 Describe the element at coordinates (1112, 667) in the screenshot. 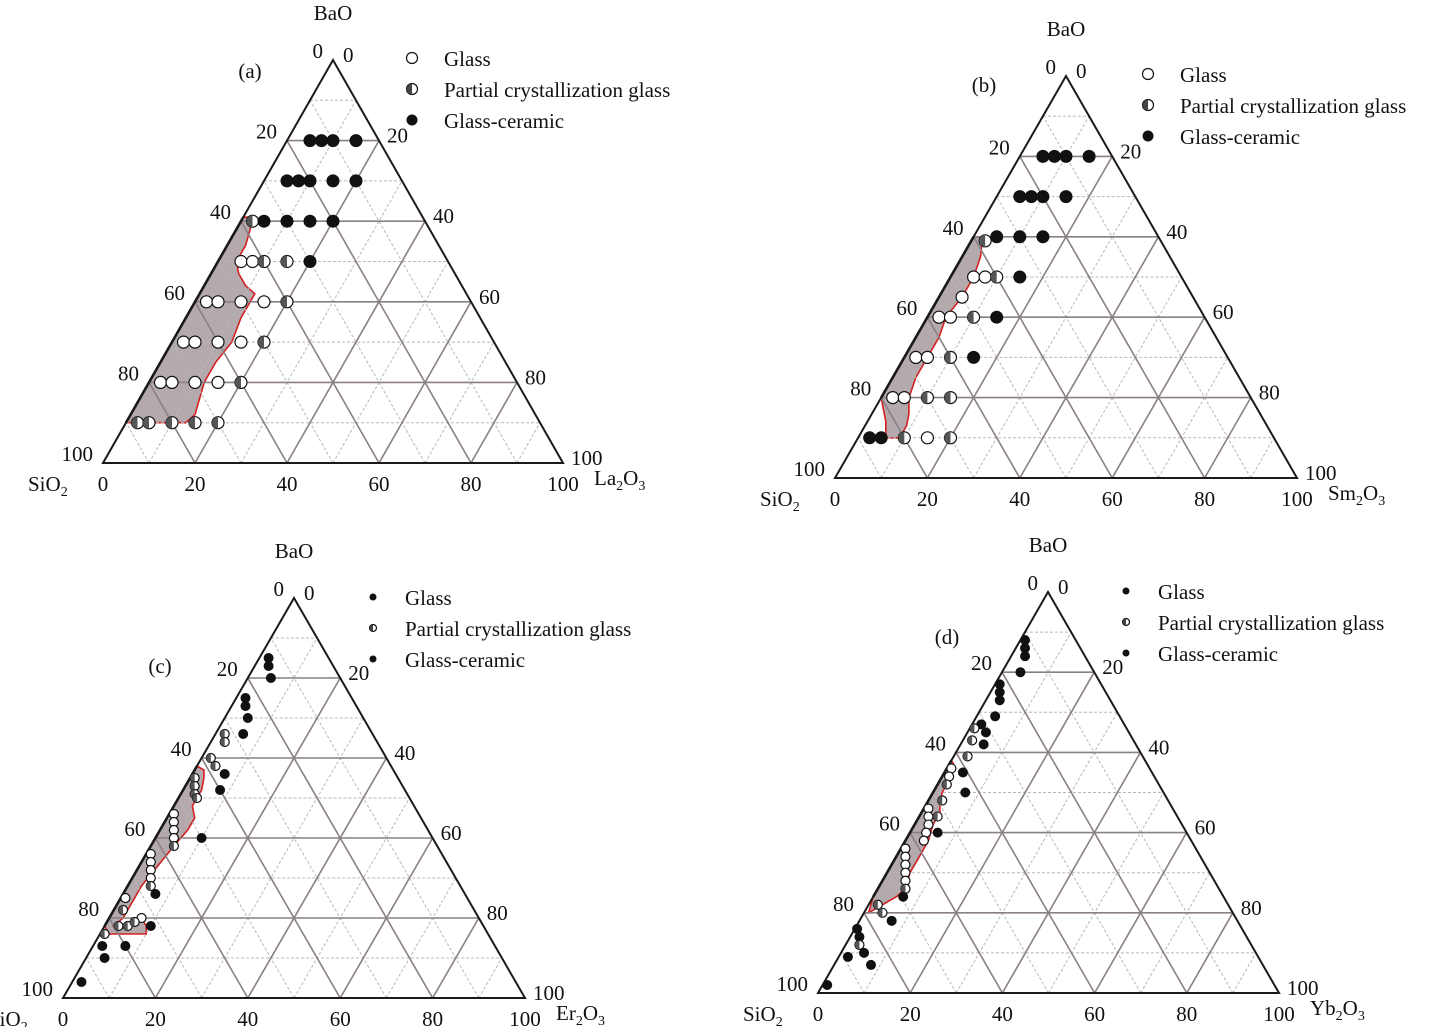

I see `right-axis-tick-label: 20` at that location.